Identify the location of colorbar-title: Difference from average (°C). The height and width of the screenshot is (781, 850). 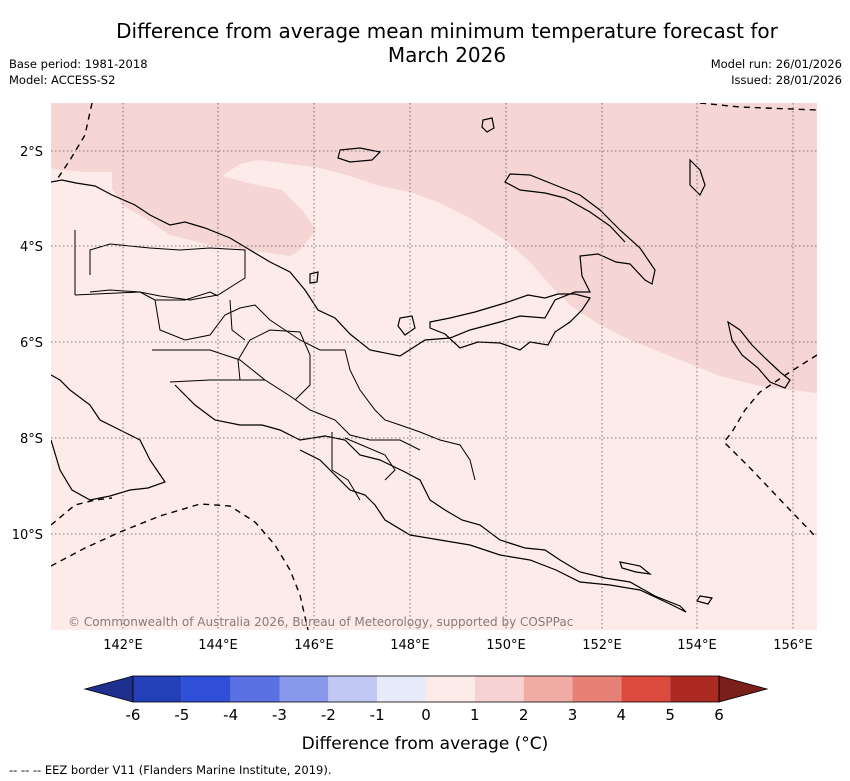
(425, 744).